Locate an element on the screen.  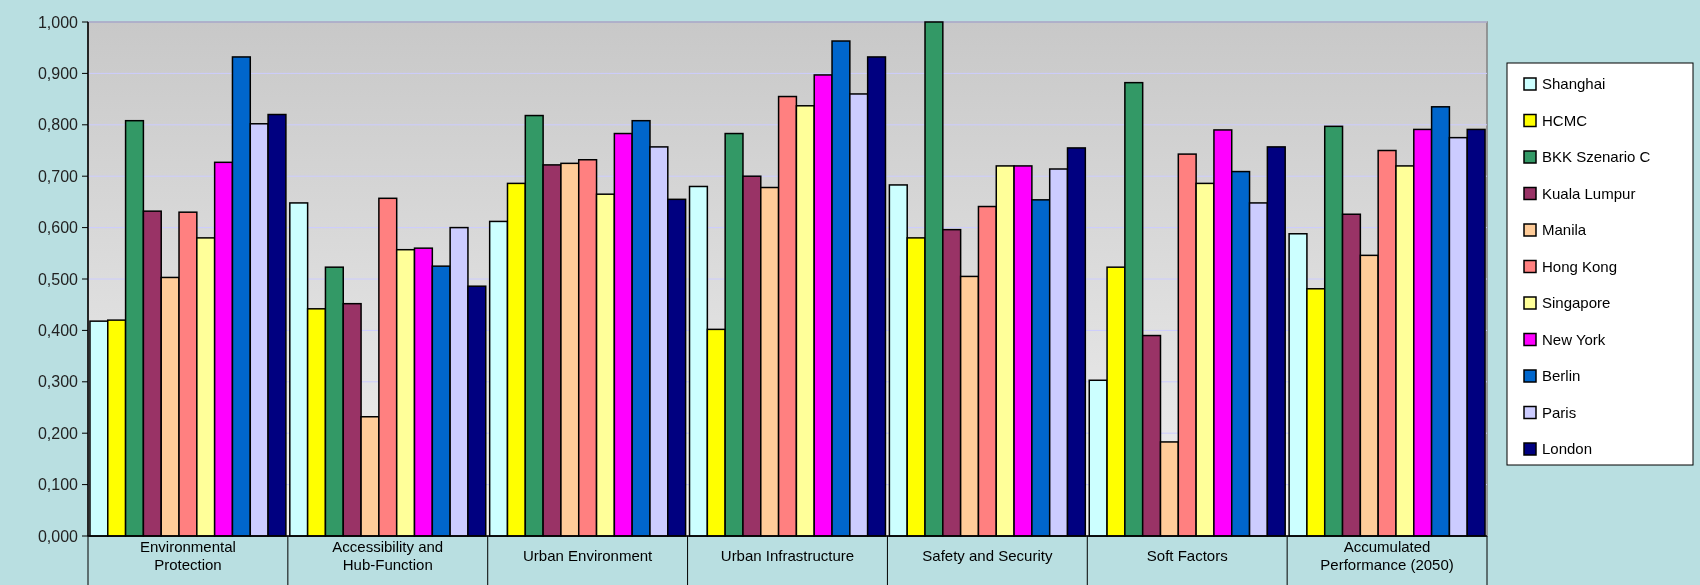
x-tick-label: Accessibility and Hub-Function is located at coordinates (388, 555).